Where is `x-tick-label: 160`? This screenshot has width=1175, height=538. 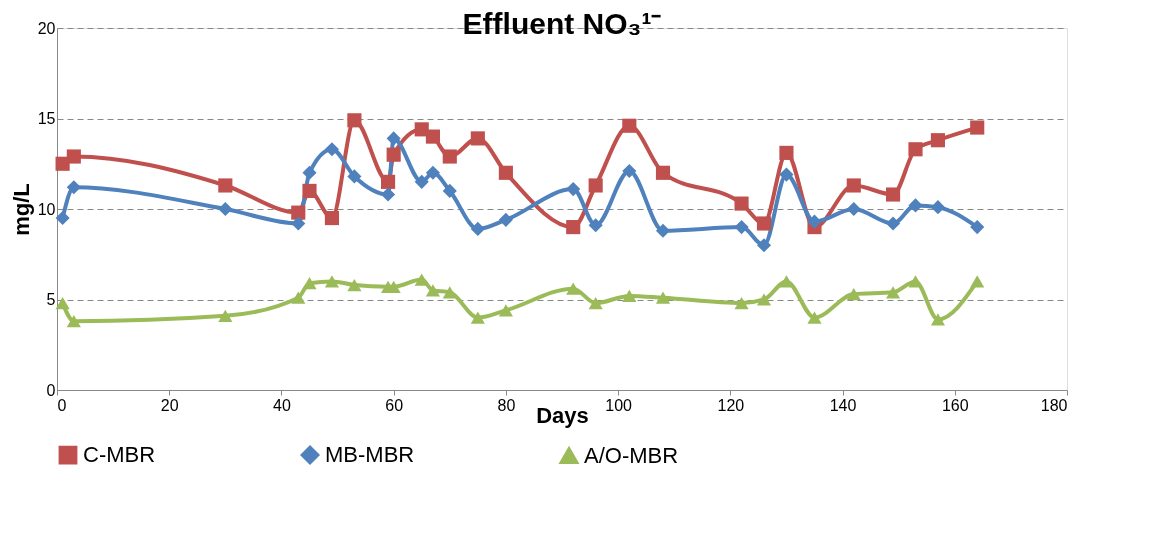
x-tick-label: 160 is located at coordinates (955, 405).